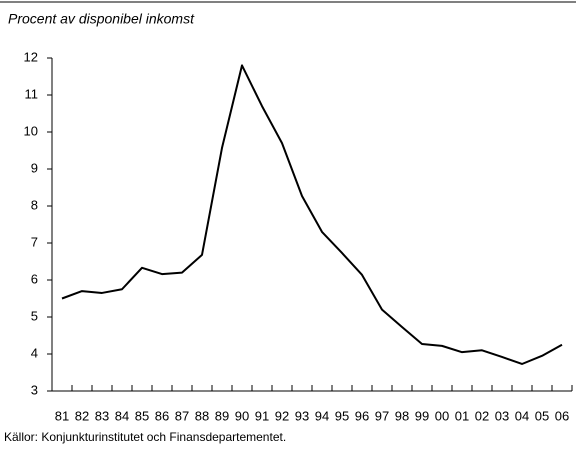 The image size is (576, 452). I want to click on x-tick-label: 98, so click(402, 415).